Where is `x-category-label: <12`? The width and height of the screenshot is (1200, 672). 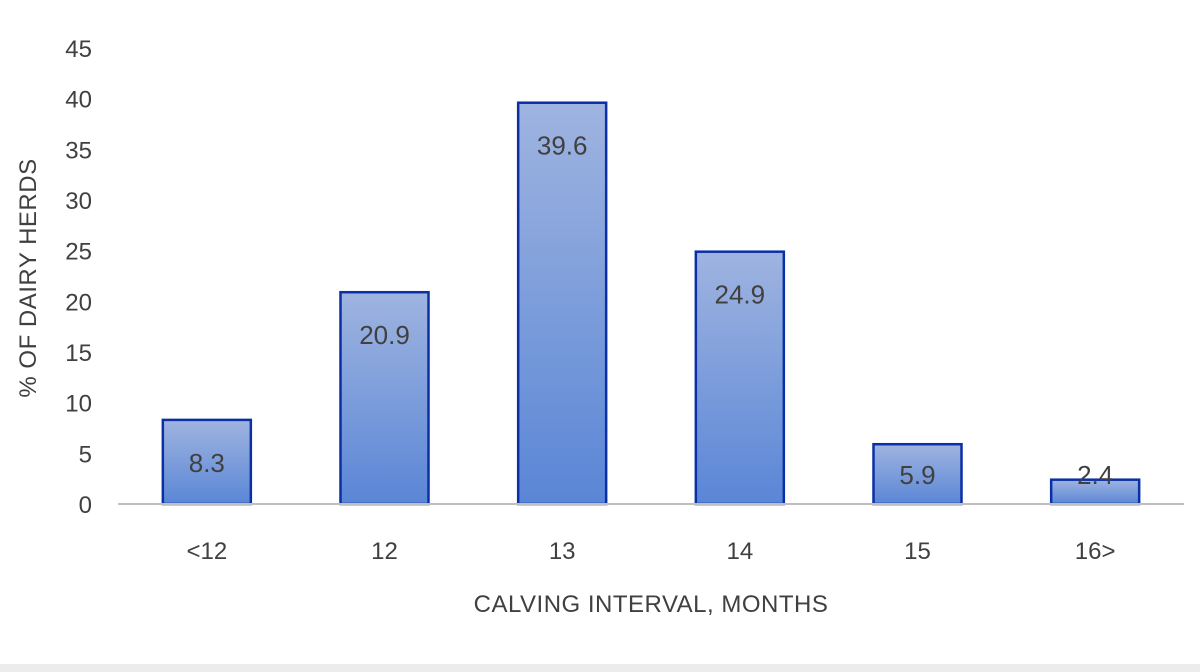 x-category-label: <12 is located at coordinates (206, 551).